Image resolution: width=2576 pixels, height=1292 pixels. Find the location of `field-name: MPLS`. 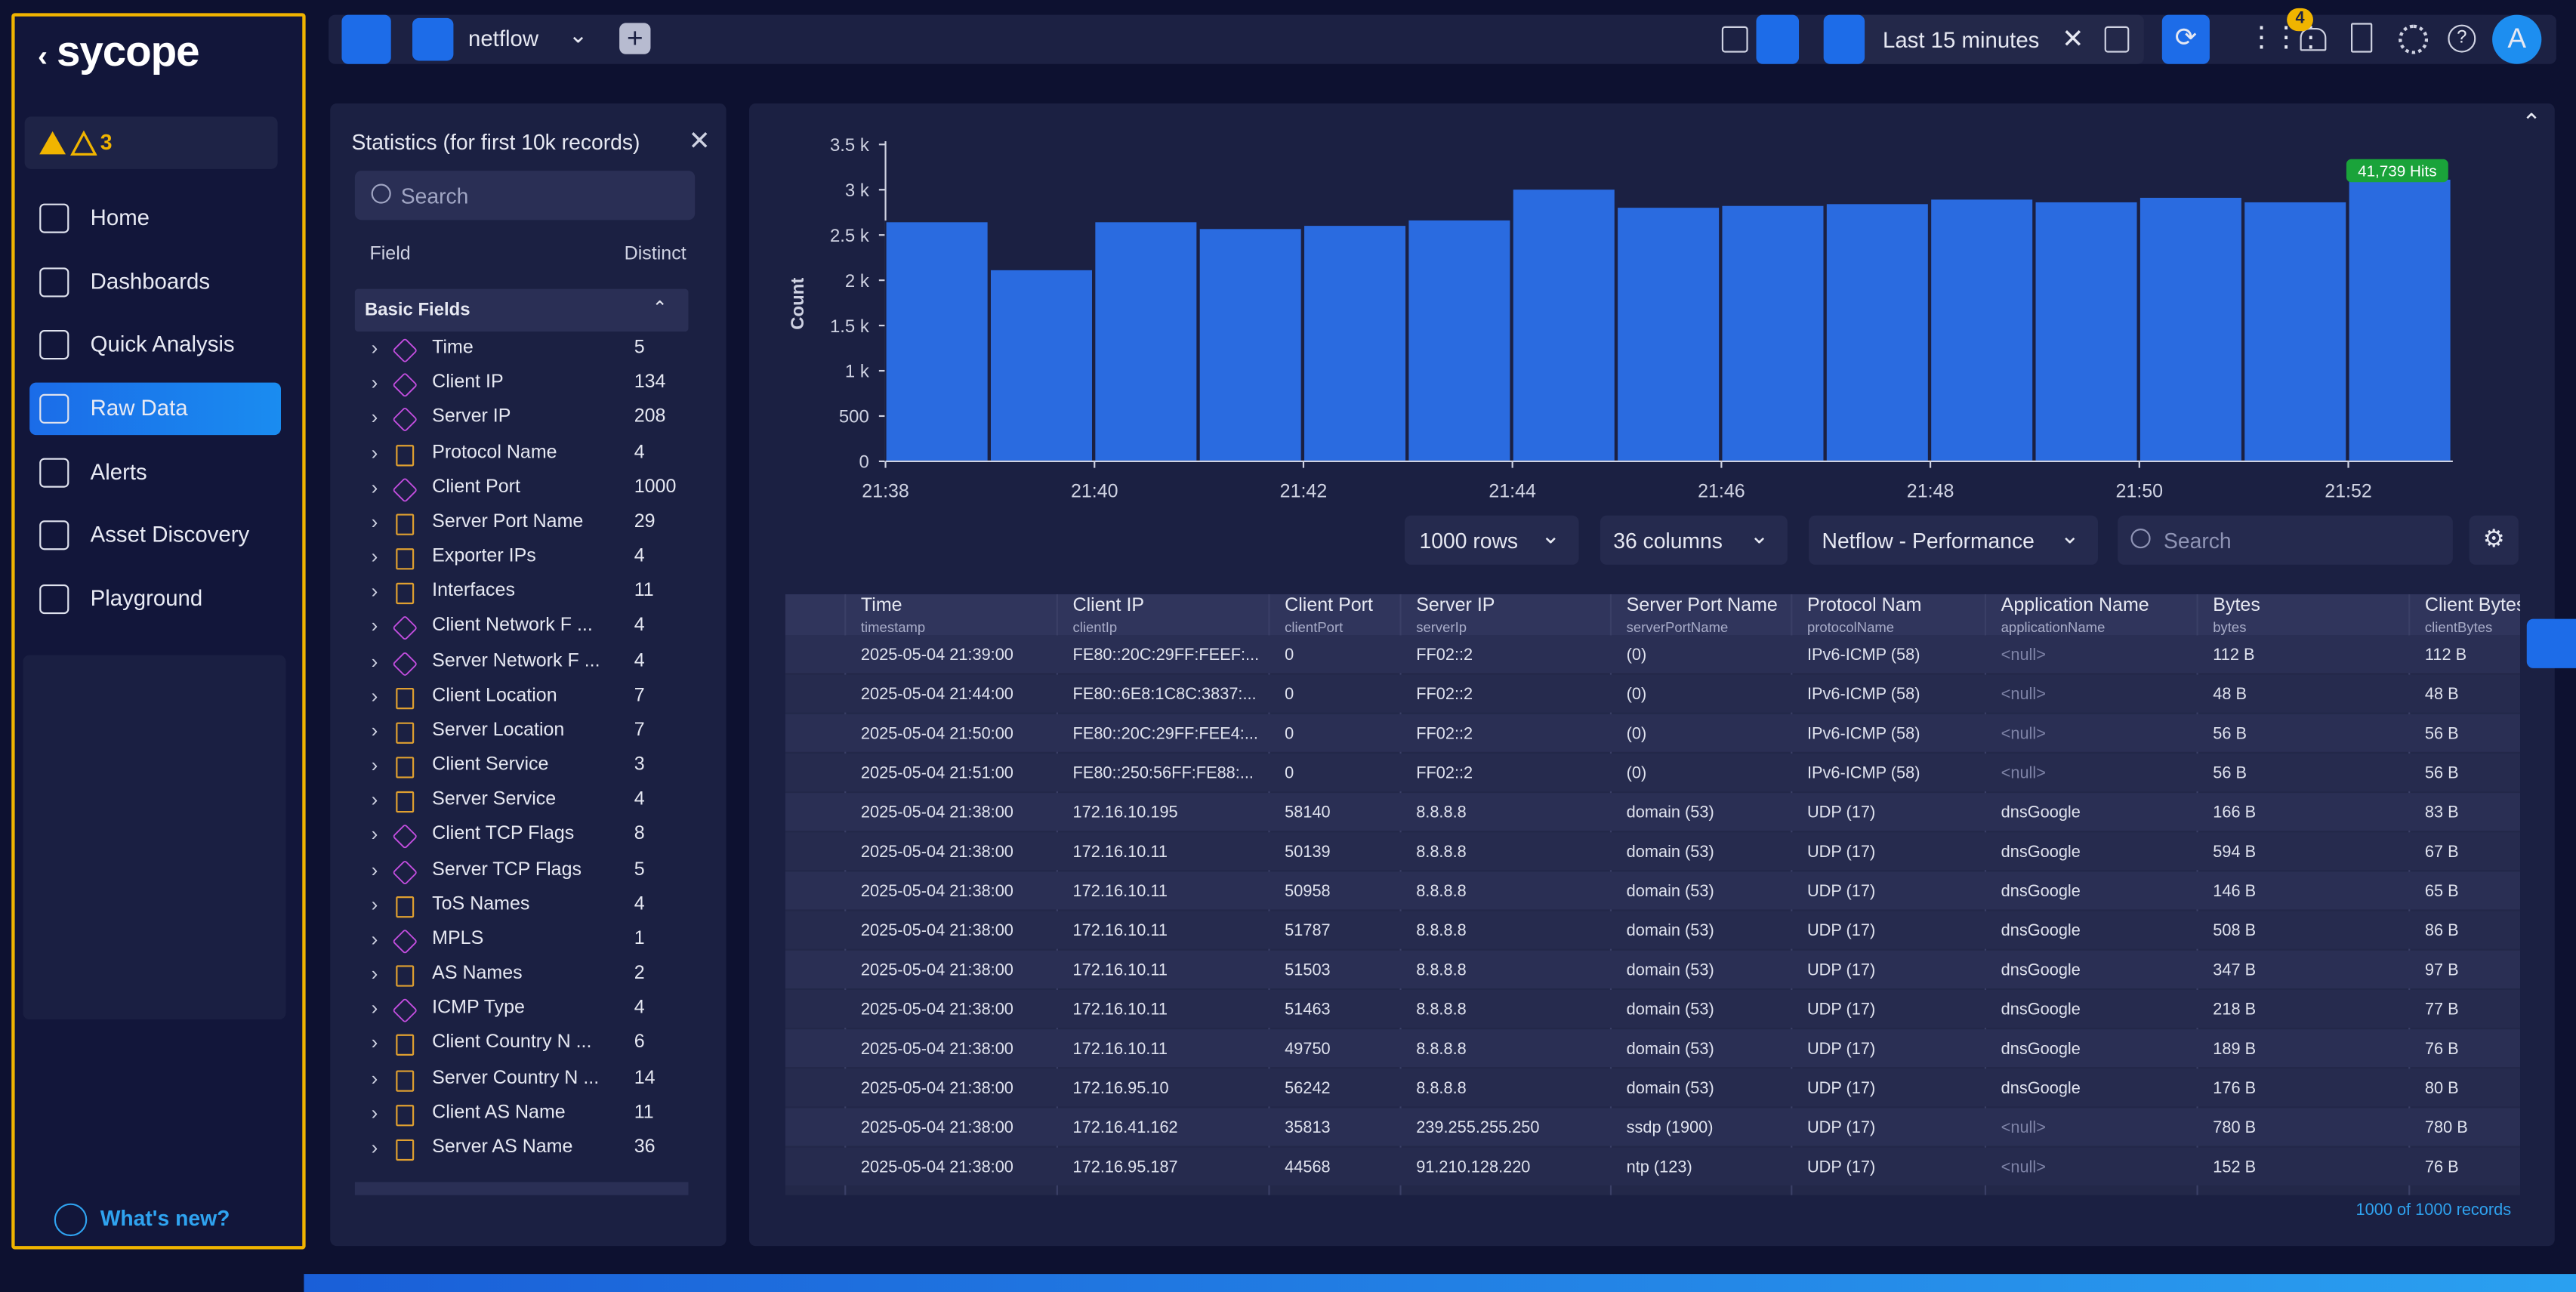

field-name: MPLS is located at coordinates (458, 939).